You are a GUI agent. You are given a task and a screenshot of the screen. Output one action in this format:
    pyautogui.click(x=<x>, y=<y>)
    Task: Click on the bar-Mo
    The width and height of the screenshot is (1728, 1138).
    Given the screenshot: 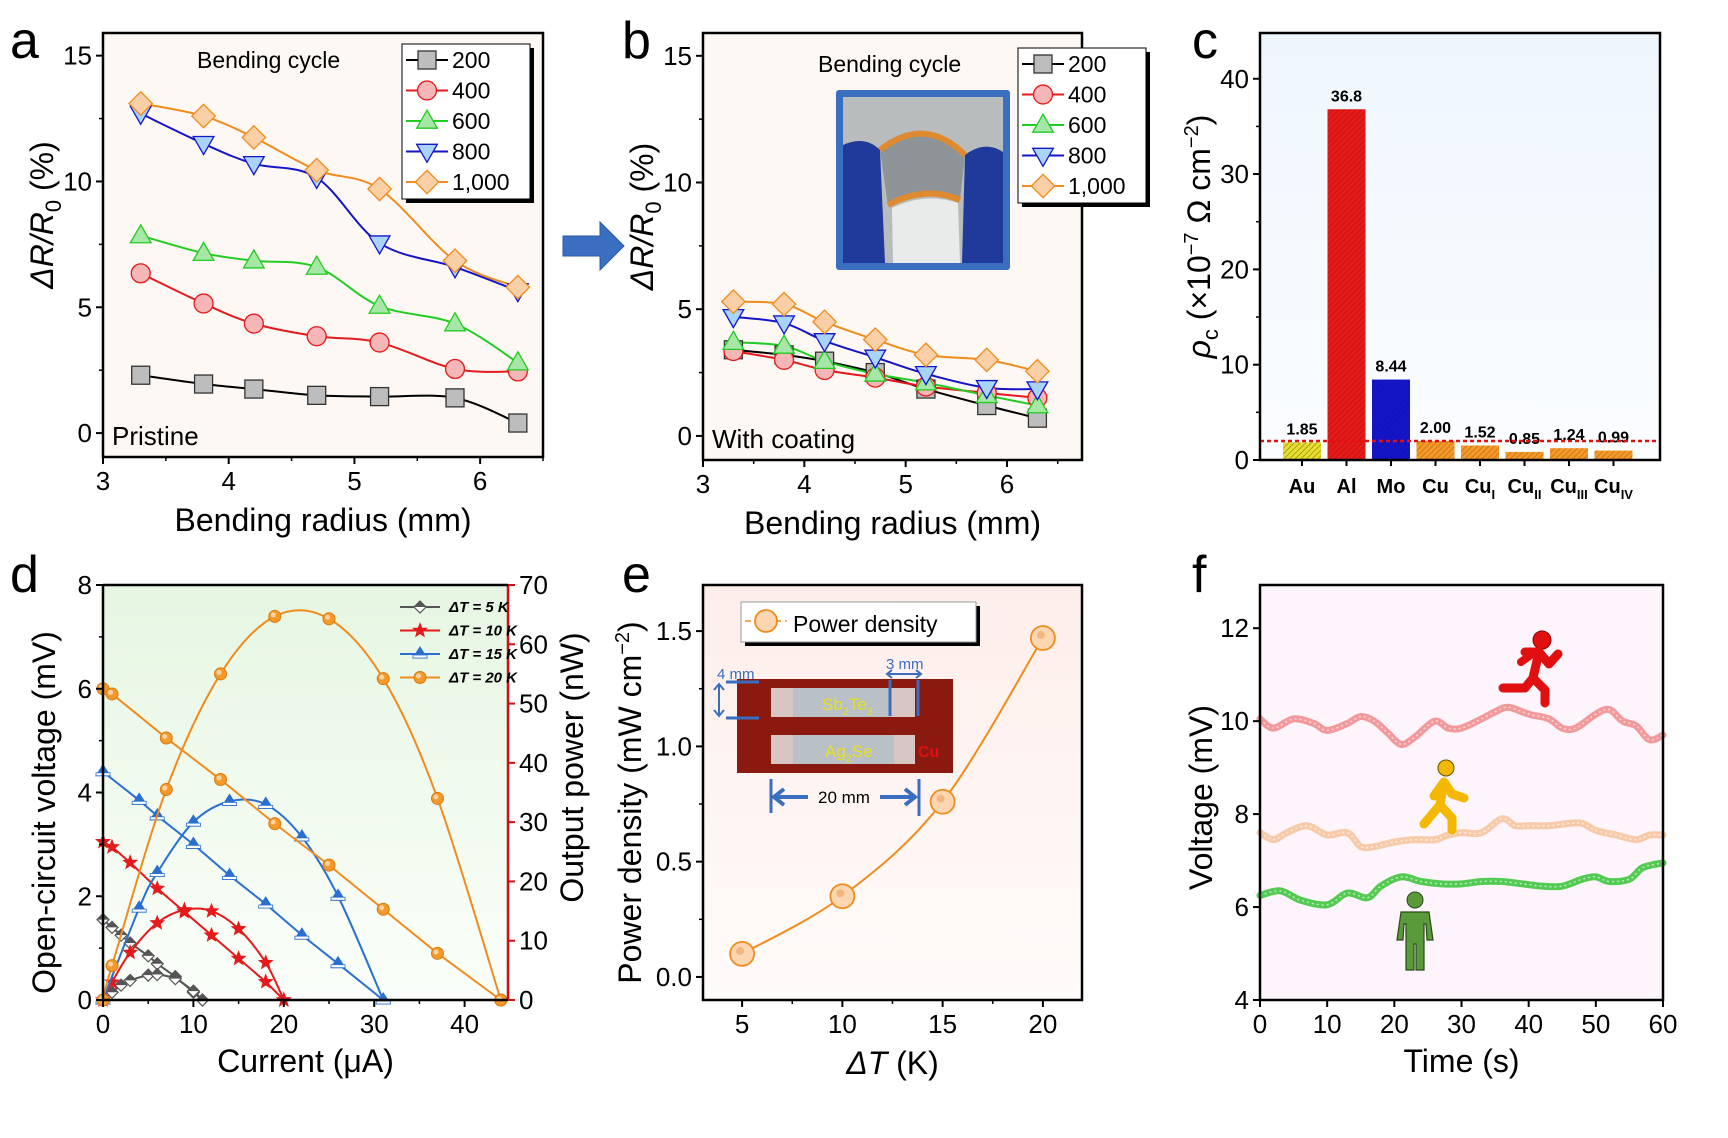 What is the action you would take?
    pyautogui.click(x=1391, y=419)
    